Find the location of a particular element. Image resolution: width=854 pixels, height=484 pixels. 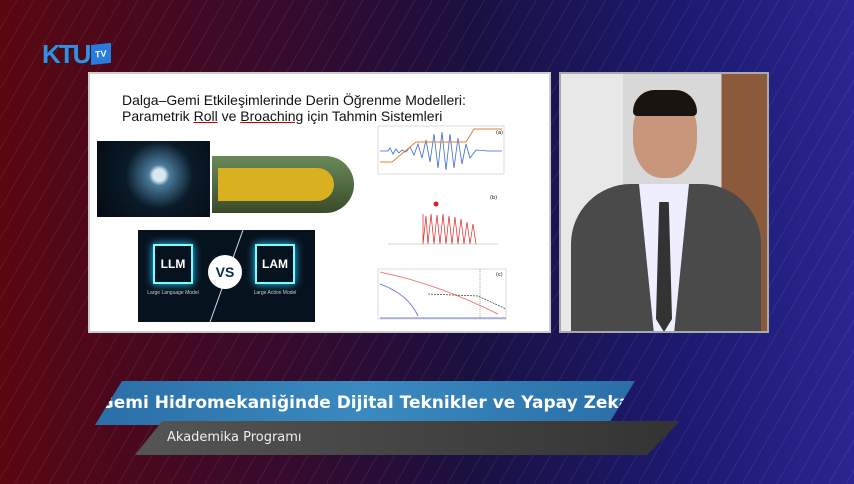

logo-text: KTU is located at coordinates (66, 53).